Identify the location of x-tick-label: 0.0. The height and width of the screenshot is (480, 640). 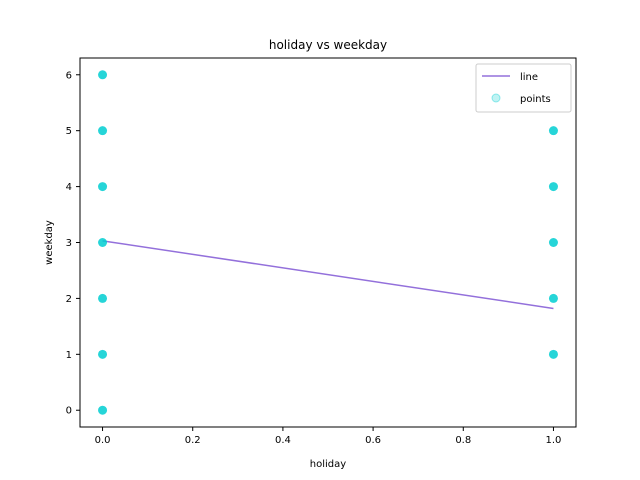
(103, 440).